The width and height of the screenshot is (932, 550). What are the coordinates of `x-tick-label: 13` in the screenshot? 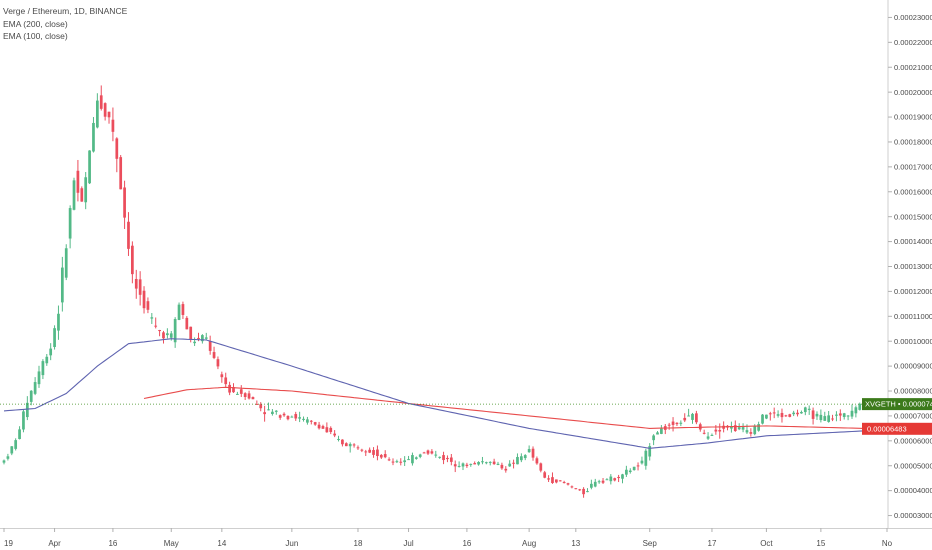 It's located at (575, 543).